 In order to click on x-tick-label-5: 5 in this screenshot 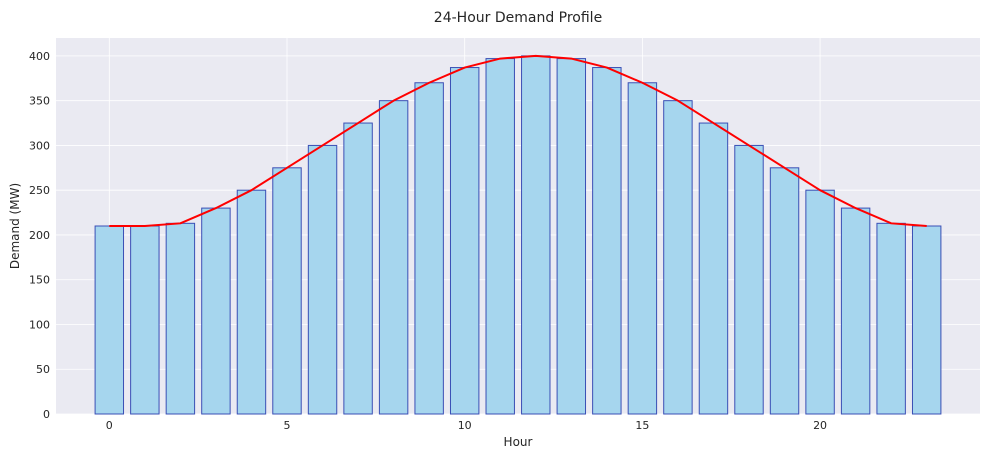, I will do `click(287, 425)`.